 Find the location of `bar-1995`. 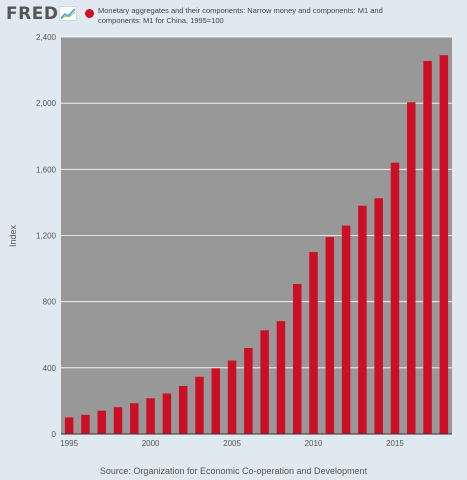

bar-1995 is located at coordinates (69, 425).